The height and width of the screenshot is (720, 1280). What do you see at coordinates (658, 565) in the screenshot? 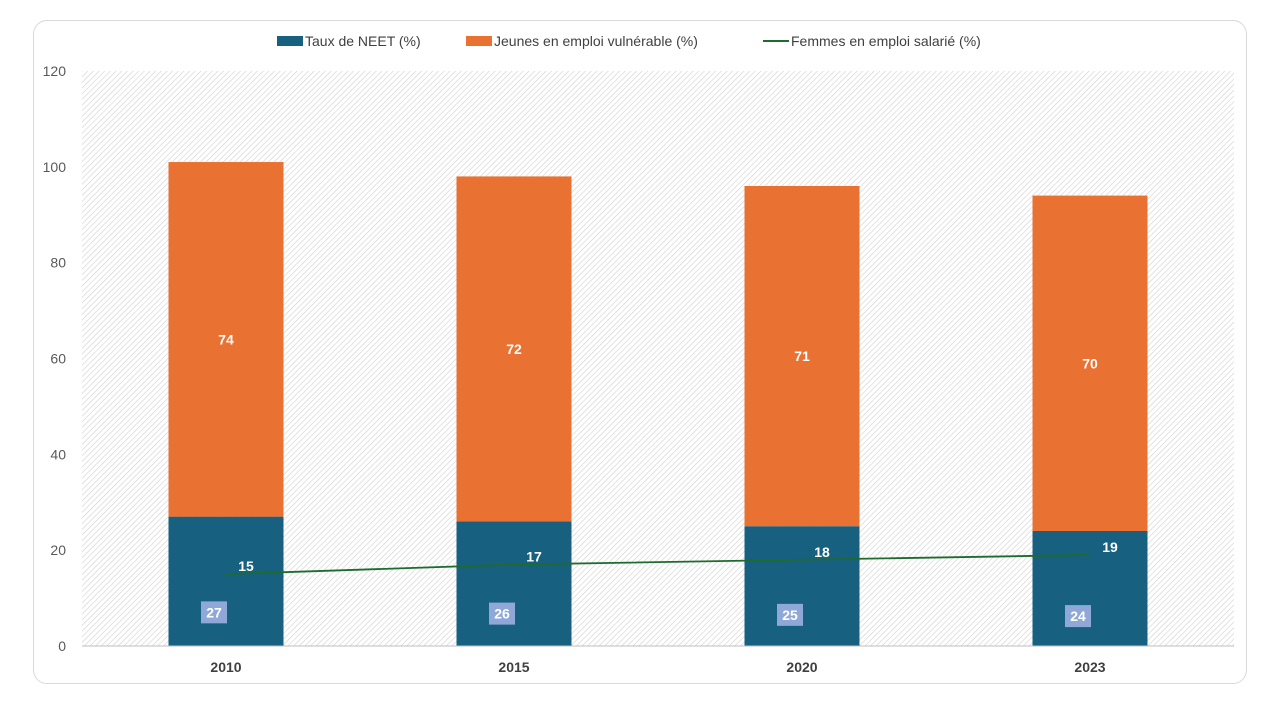
I see `line-femmes` at bounding box center [658, 565].